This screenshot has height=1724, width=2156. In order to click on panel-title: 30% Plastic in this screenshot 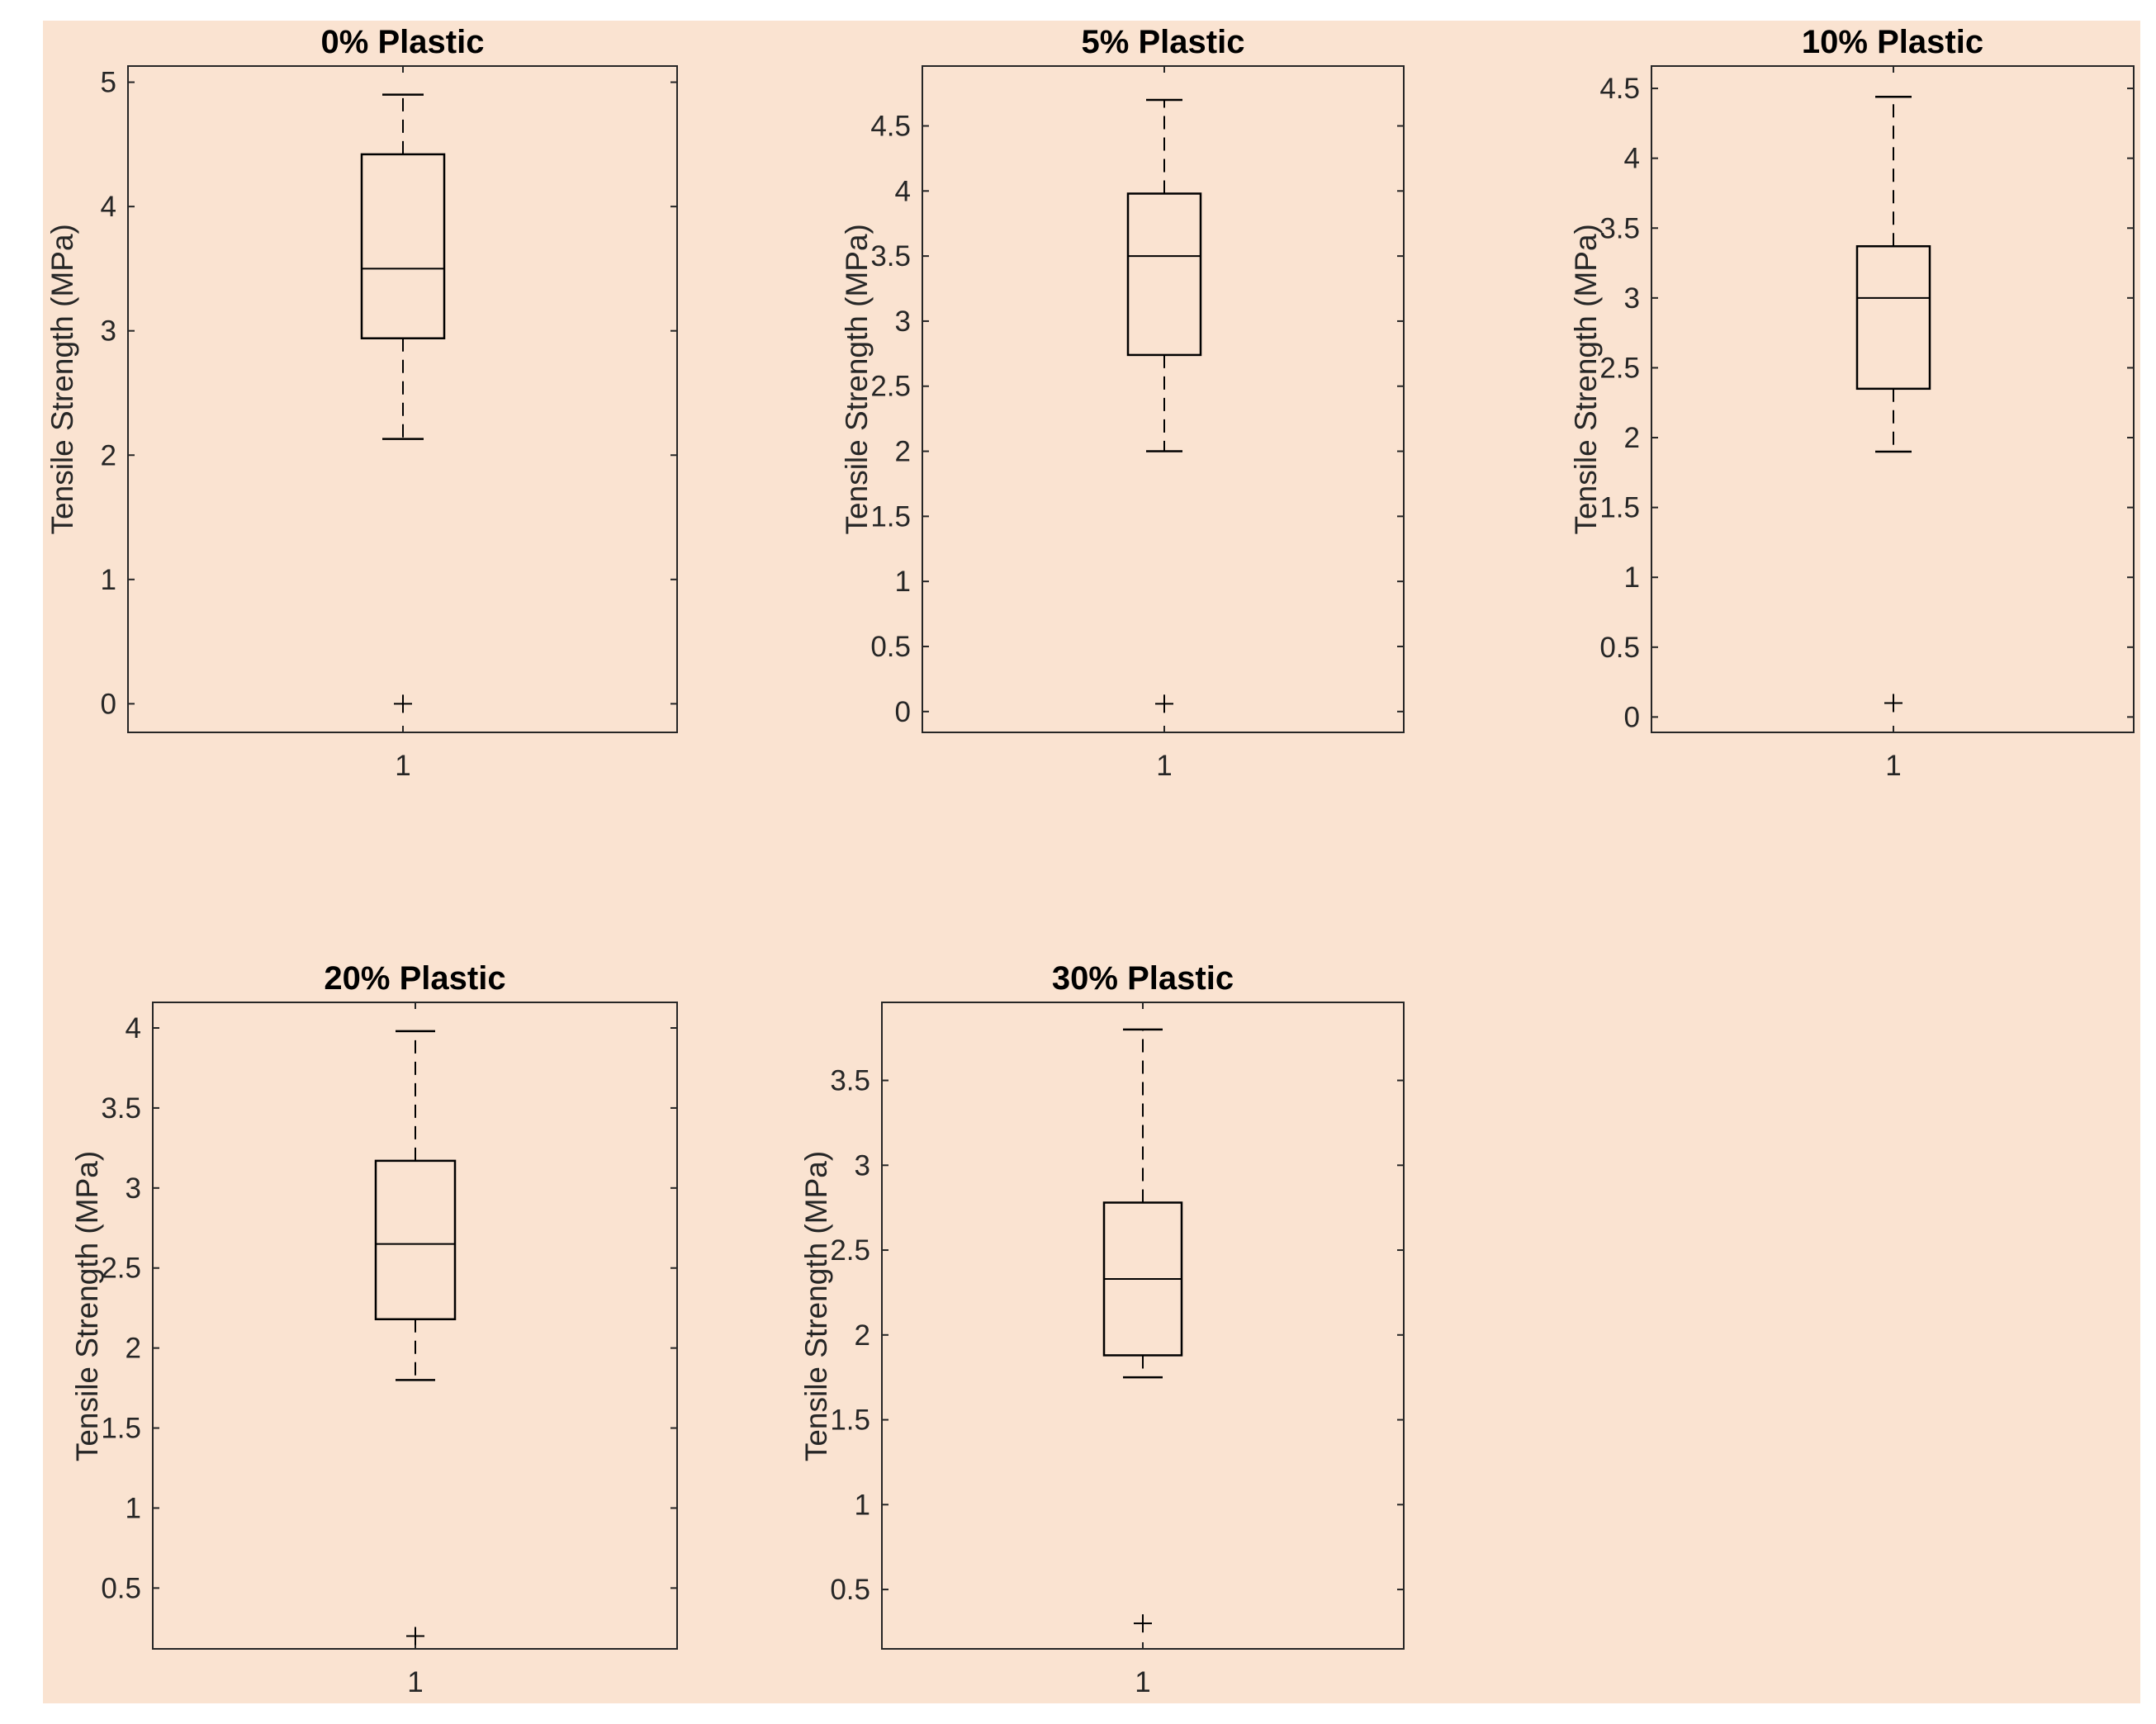, I will do `click(1143, 978)`.